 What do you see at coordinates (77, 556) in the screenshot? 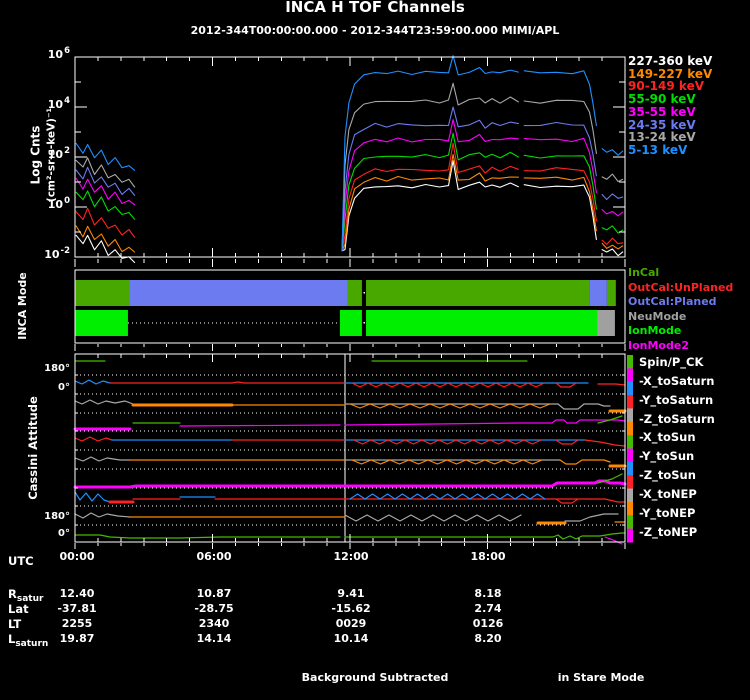
I see `utc-tick-label: 00:00` at bounding box center [77, 556].